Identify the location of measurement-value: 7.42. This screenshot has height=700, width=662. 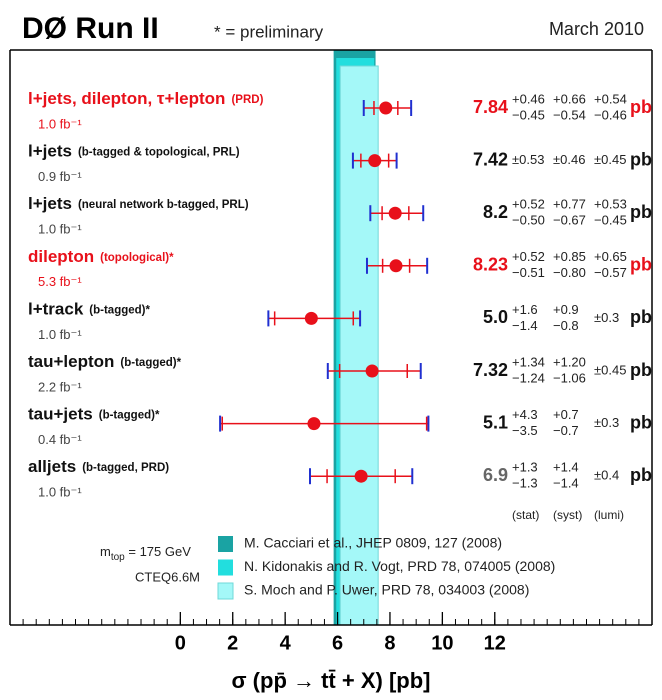
(490, 159).